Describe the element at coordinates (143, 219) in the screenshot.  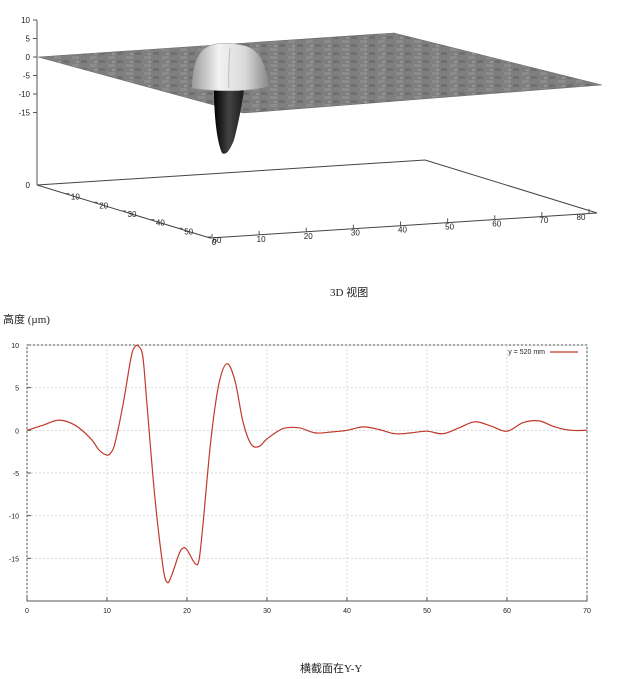
I see `y-axis-ticks-3d: 10 20 30 40 50 60` at that location.